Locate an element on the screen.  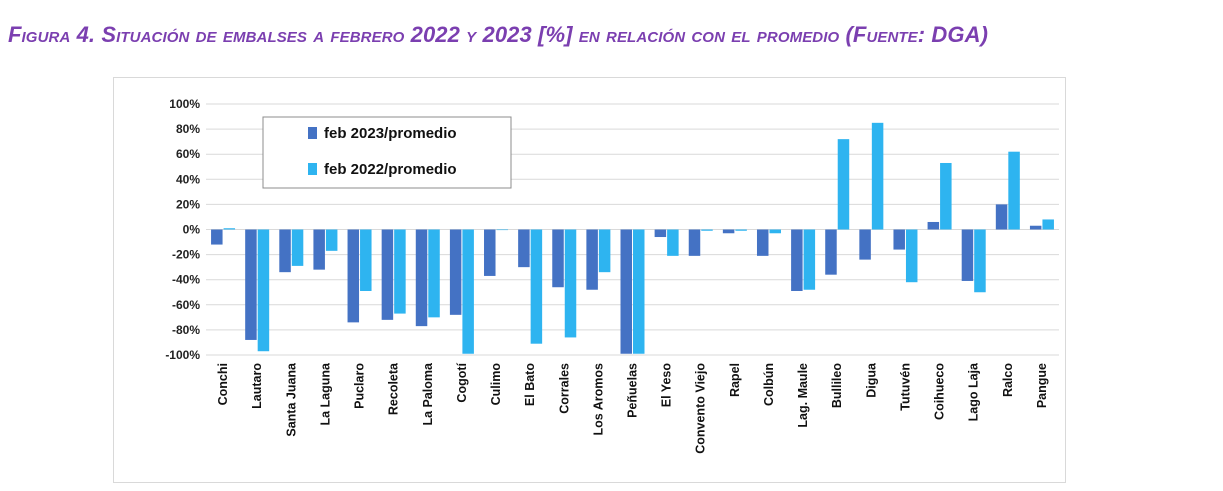
y-tick-label: -60% is located at coordinates (186, 305).